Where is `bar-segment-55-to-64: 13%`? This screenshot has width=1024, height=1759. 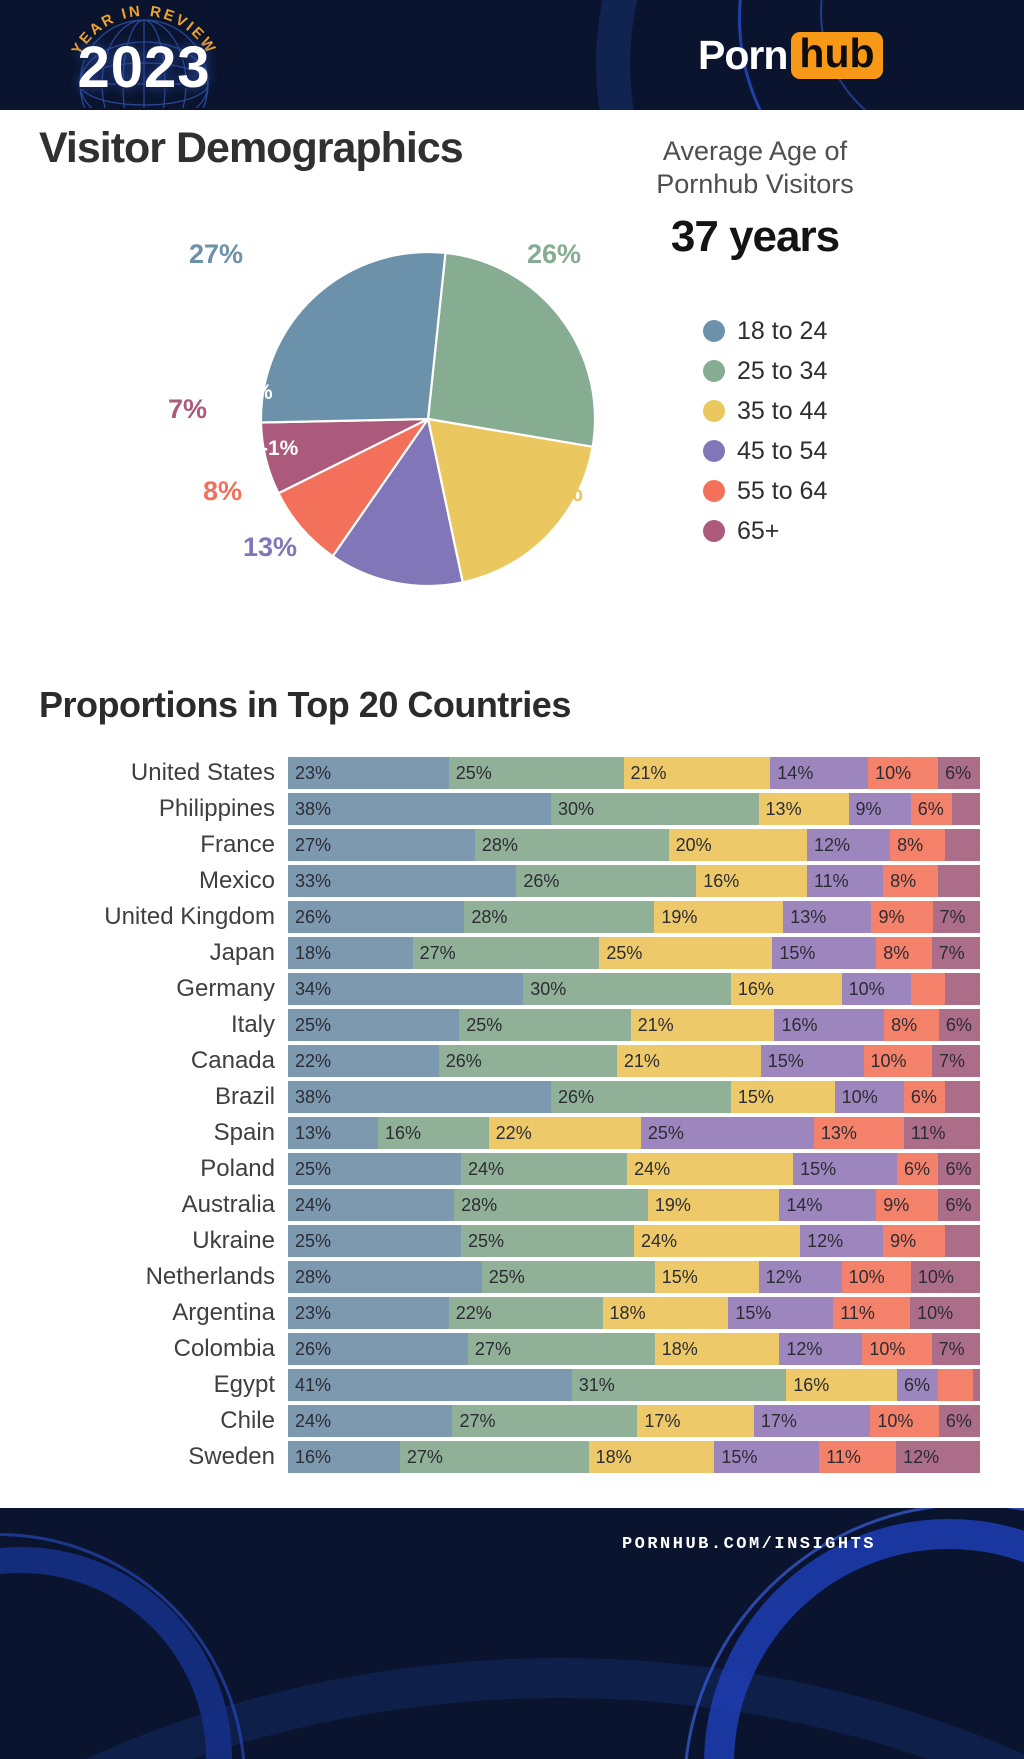
bar-segment-55-to-64: 13% is located at coordinates (858, 1133).